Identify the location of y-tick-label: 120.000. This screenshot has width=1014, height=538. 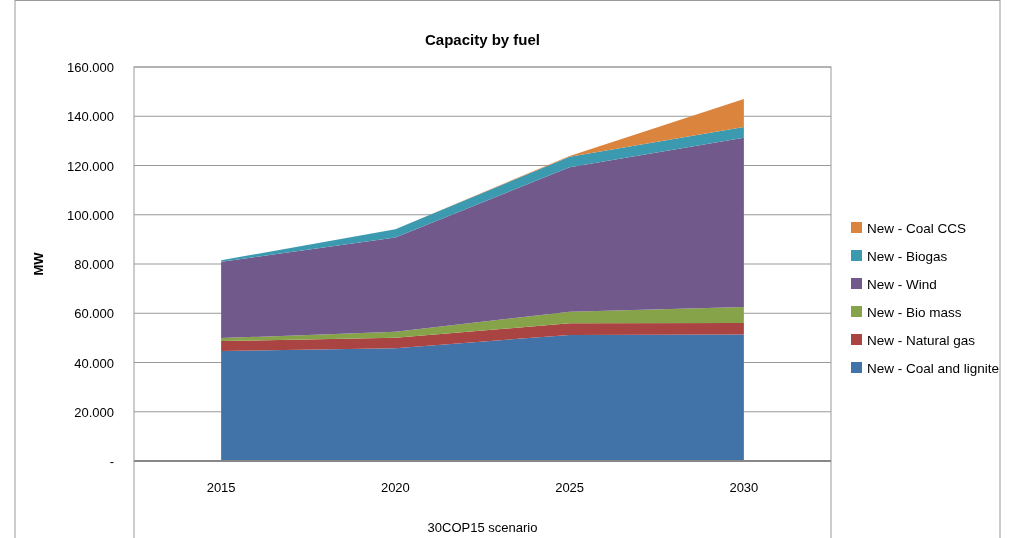
(90, 166).